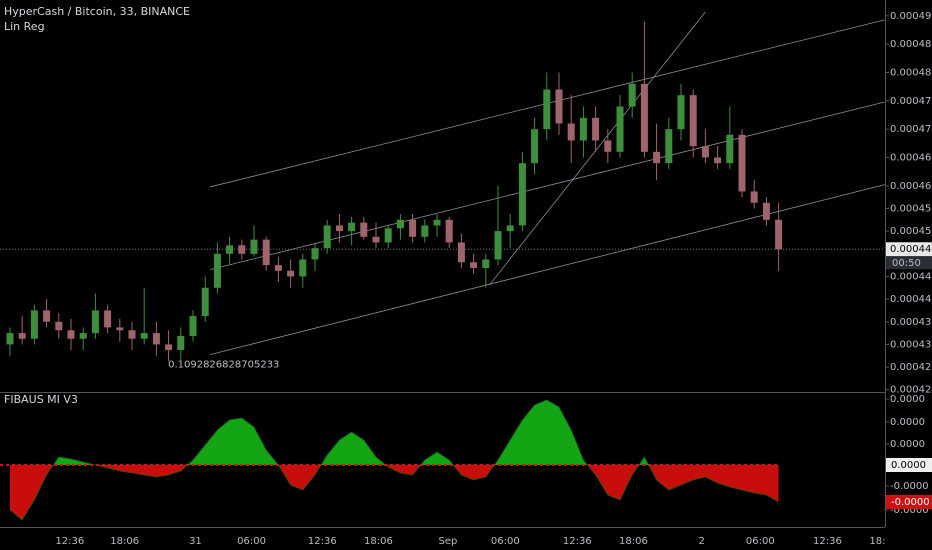 This screenshot has height=550, width=932. I want to click on y-tick-label: 0.0004440, so click(911, 276).